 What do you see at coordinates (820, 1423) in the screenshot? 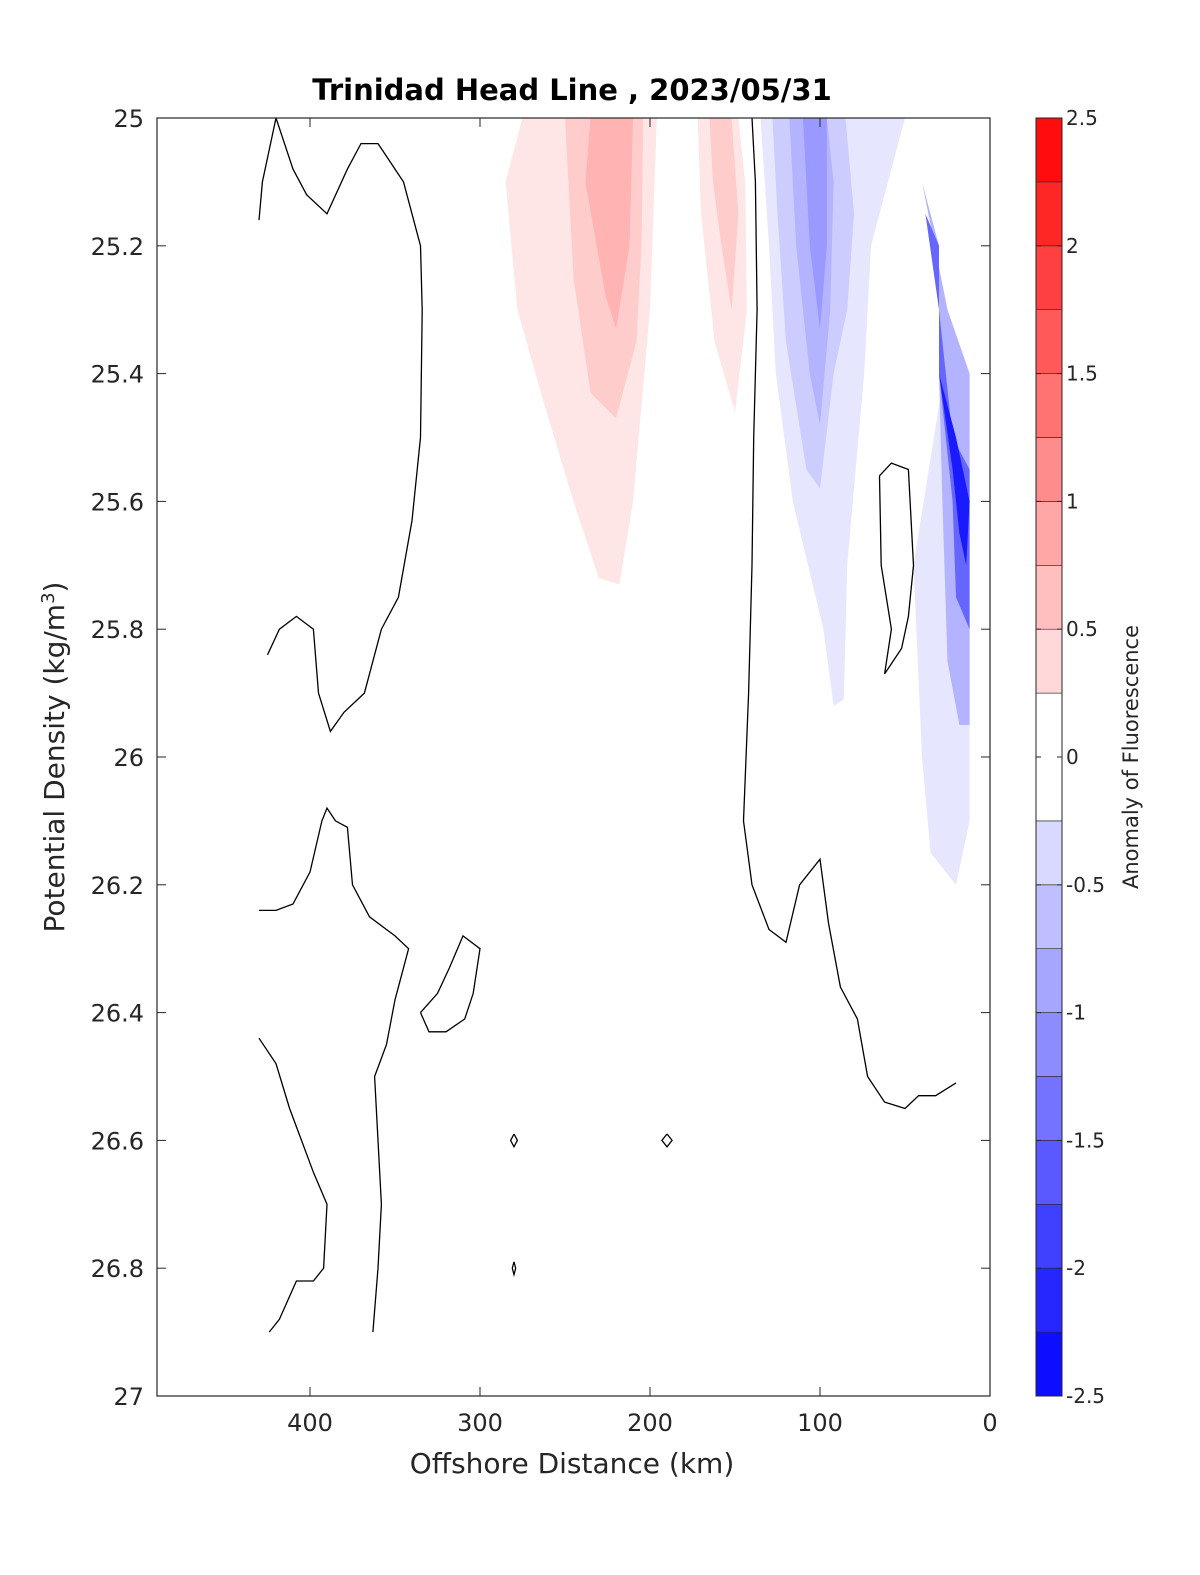
I see `x-tick-label: 100` at bounding box center [820, 1423].